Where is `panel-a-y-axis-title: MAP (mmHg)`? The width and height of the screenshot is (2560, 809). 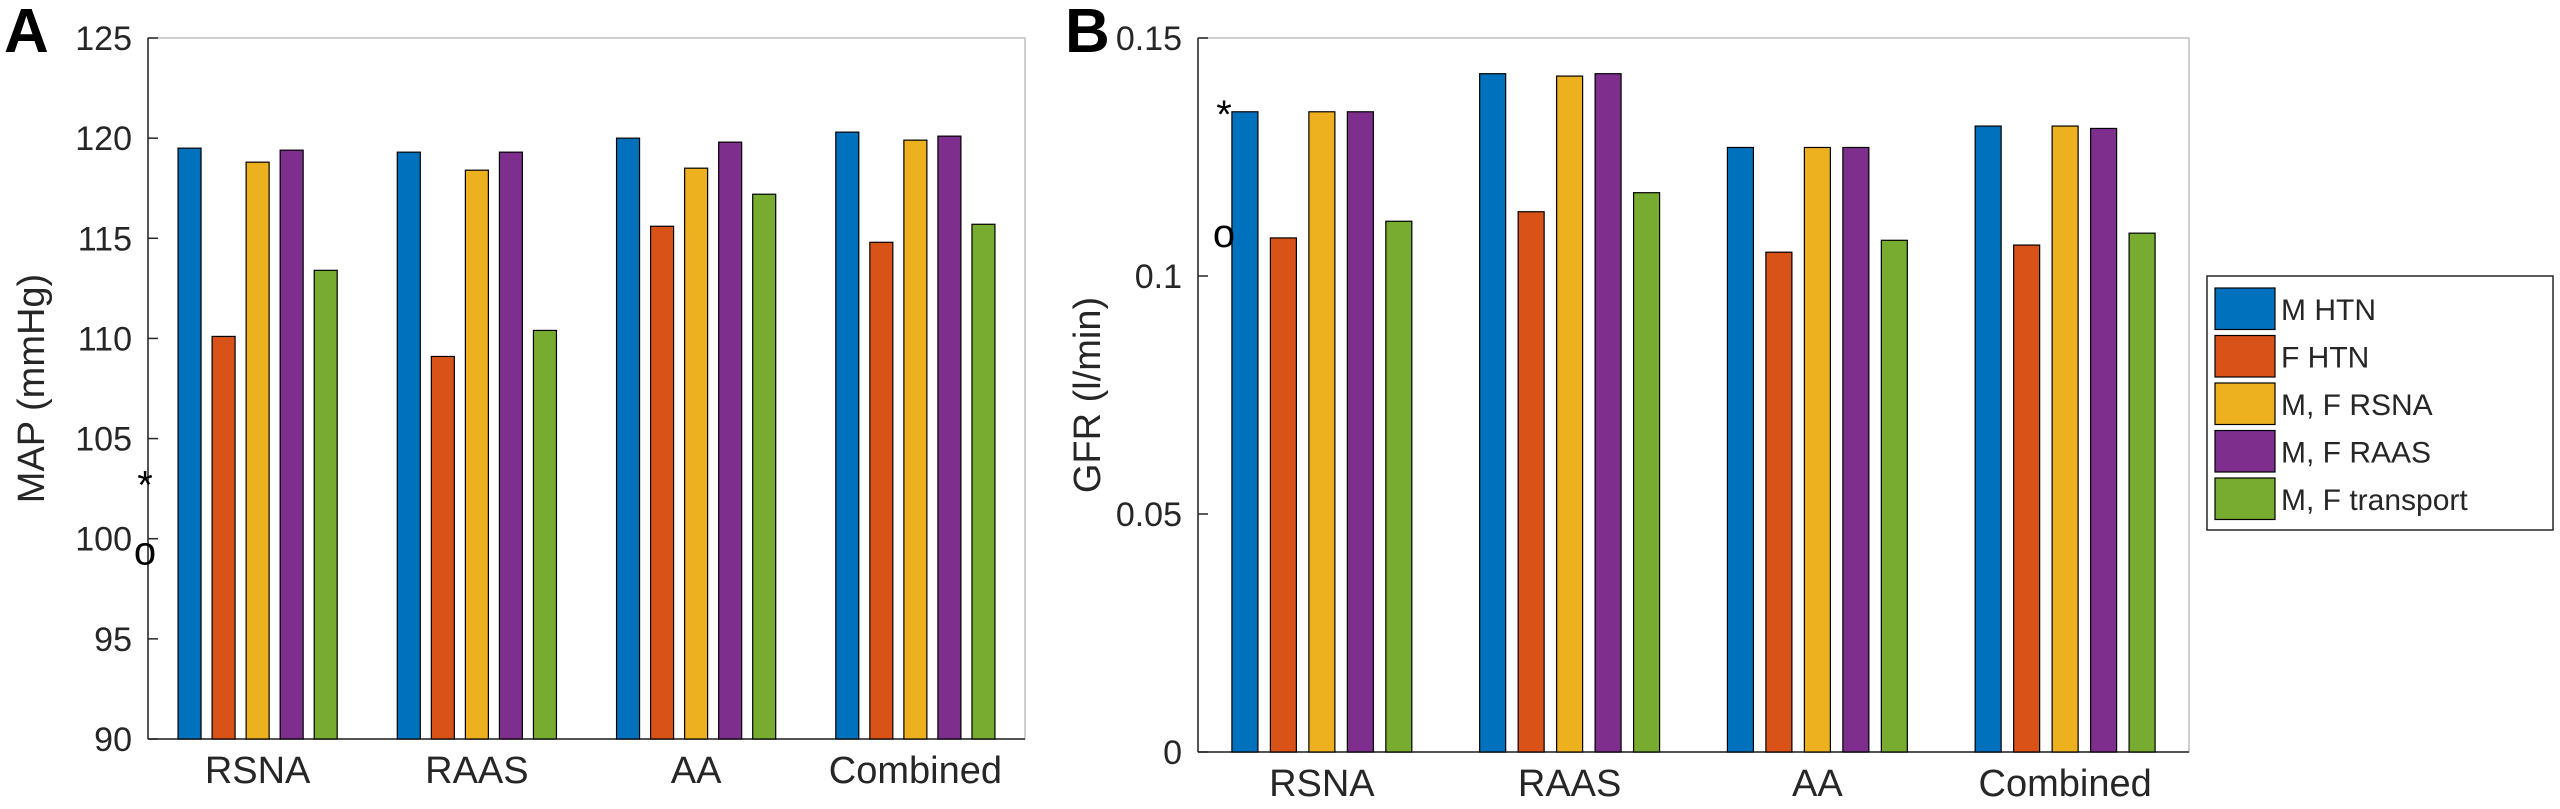
panel-a-y-axis-title: MAP (mmHg) is located at coordinates (32, 388).